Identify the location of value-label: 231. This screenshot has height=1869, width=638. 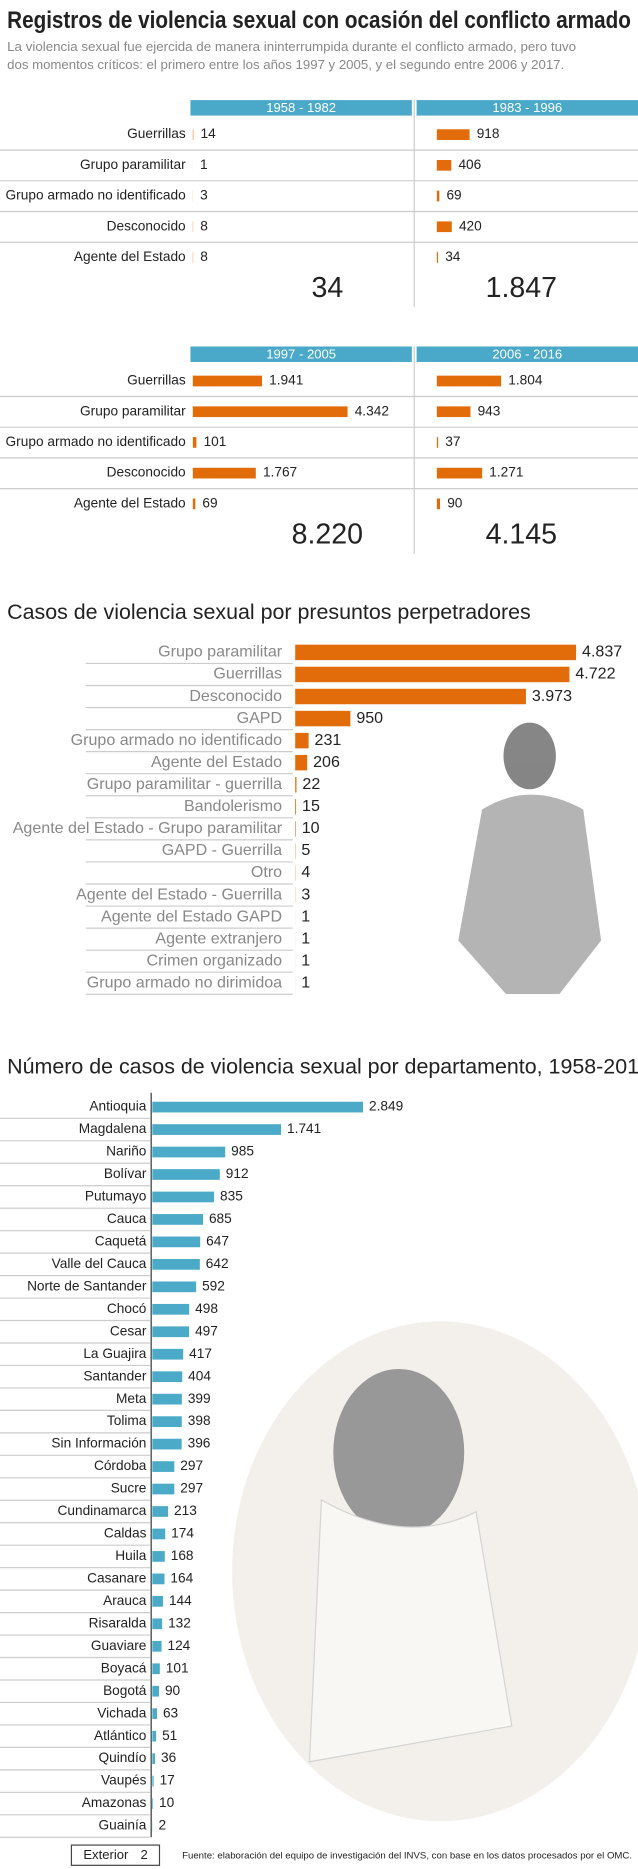
(328, 740).